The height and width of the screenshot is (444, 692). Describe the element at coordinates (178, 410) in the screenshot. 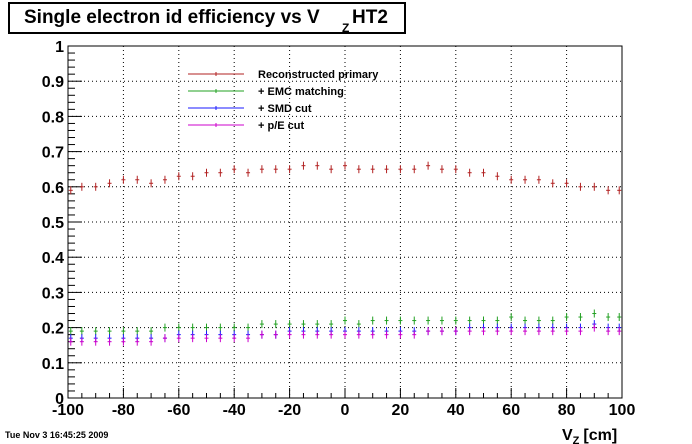

I see `x-tick-label: -60` at that location.